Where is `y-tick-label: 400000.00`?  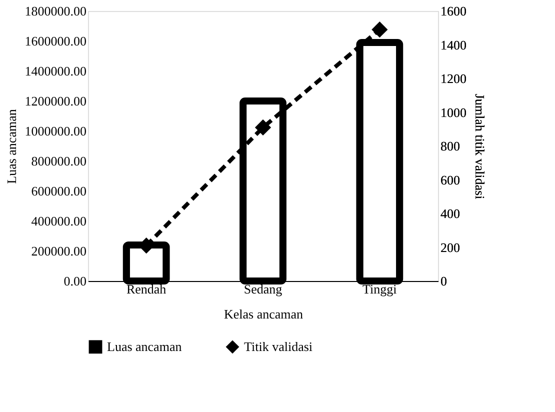
y-tick-label: 400000.00 is located at coordinates (58, 221).